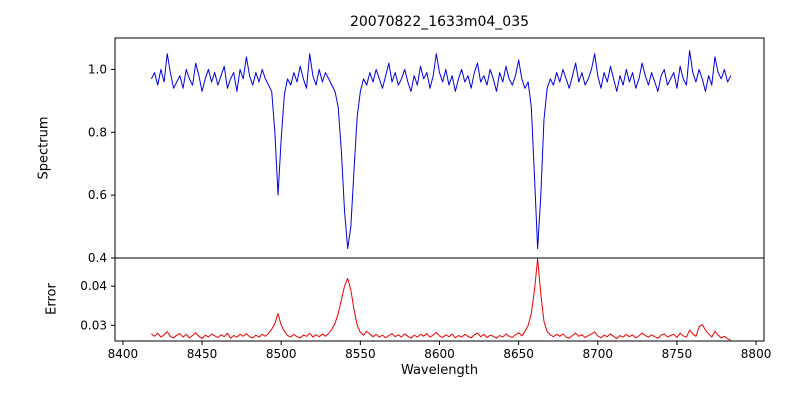 The height and width of the screenshot is (400, 800). I want to click on x-tick-label: 8600, so click(439, 354).